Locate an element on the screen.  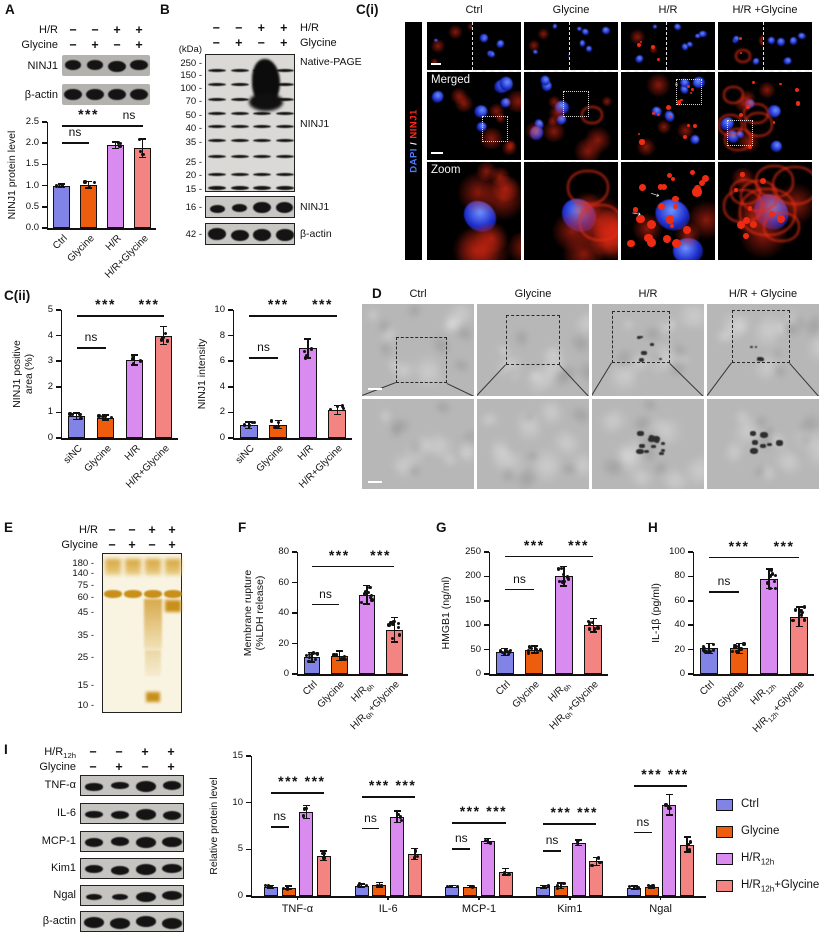
cell-nucleus is located at coordinates (801, 36).